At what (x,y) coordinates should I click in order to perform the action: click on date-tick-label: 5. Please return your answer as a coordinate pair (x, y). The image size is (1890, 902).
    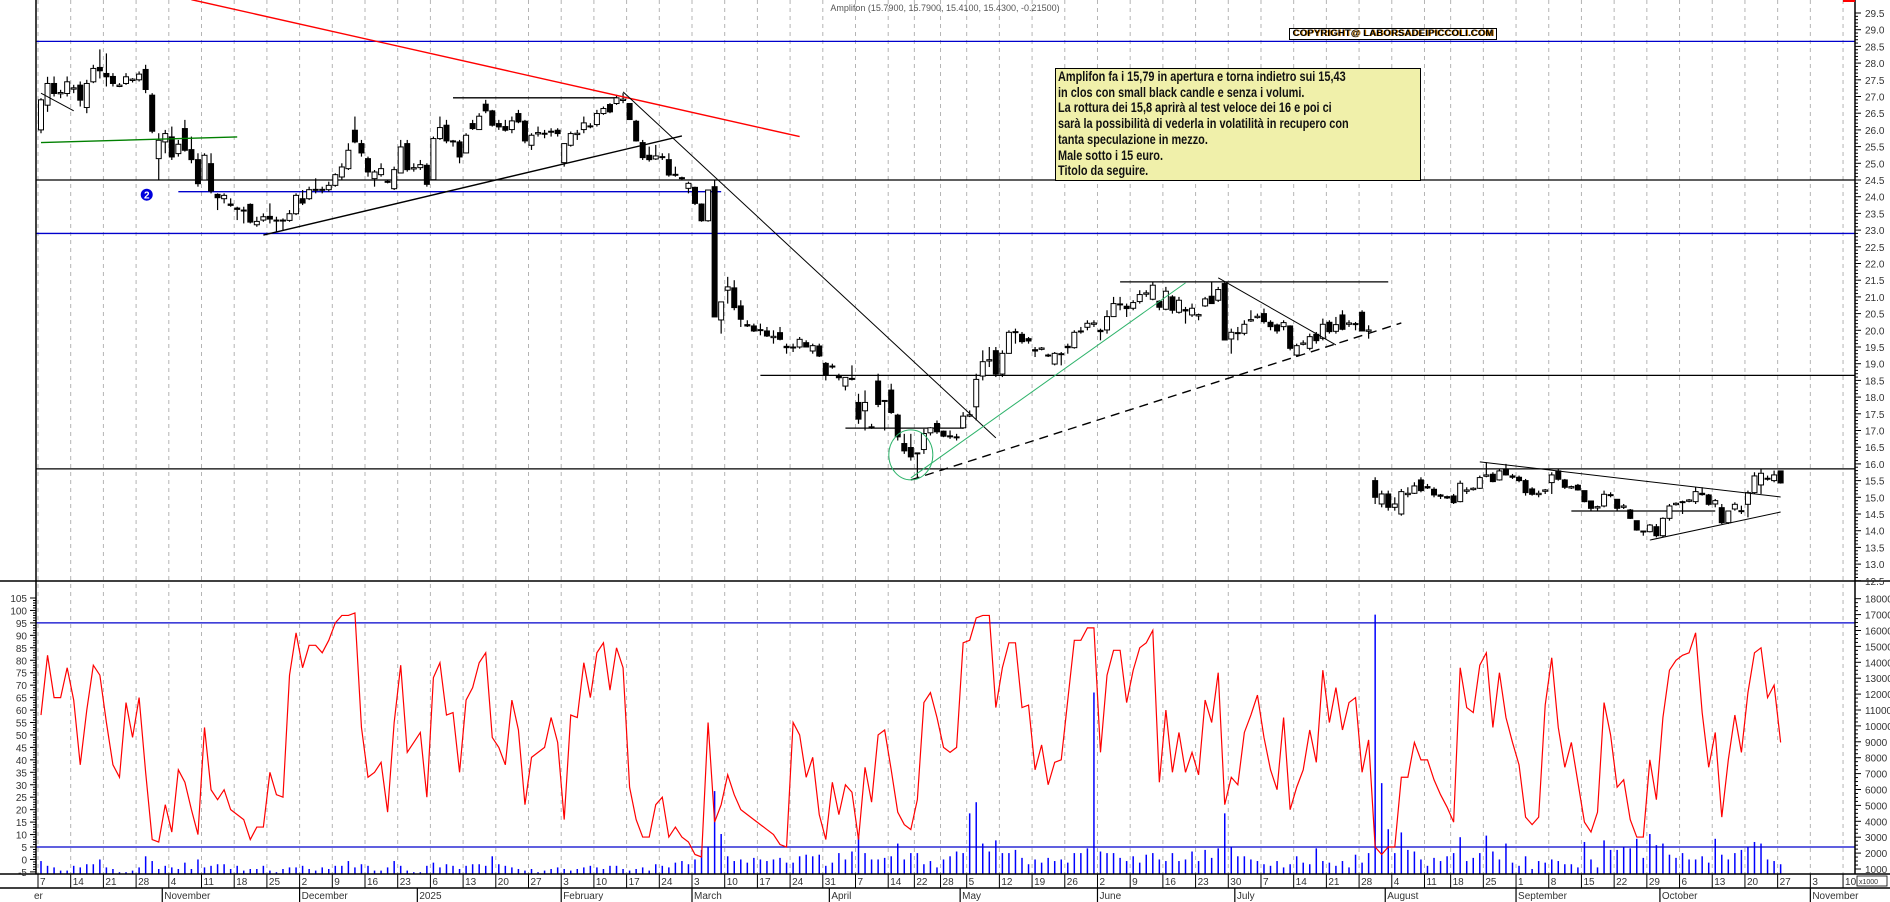
    Looking at the image, I should click on (972, 882).